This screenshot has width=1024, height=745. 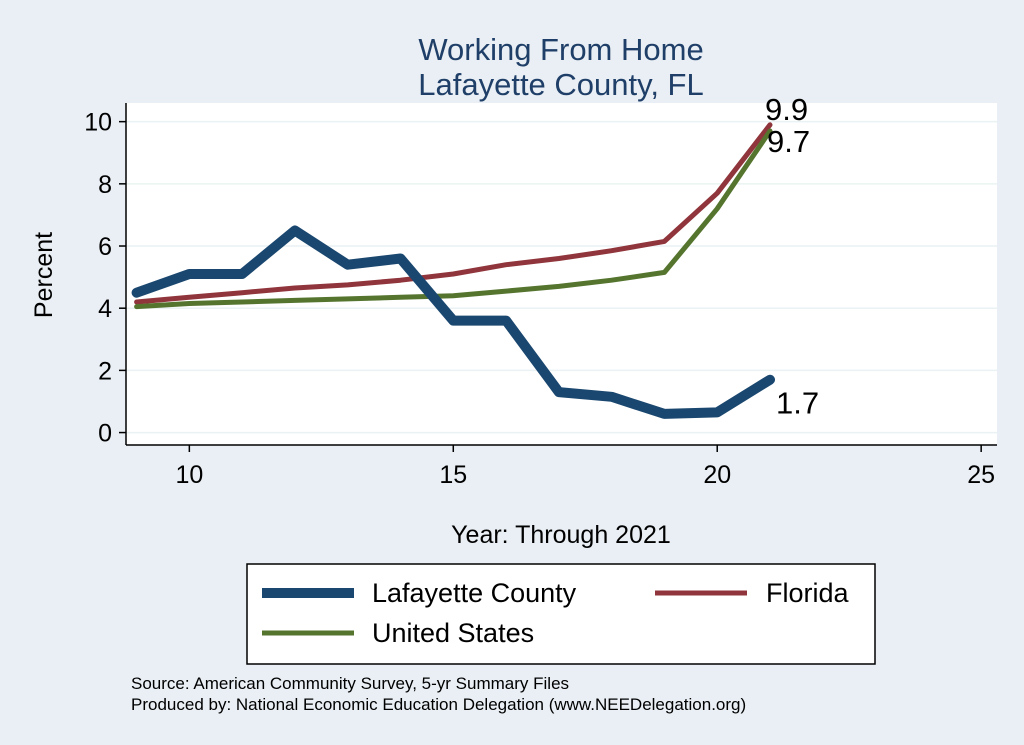 I want to click on x-tick-label: 15, so click(x=453, y=475).